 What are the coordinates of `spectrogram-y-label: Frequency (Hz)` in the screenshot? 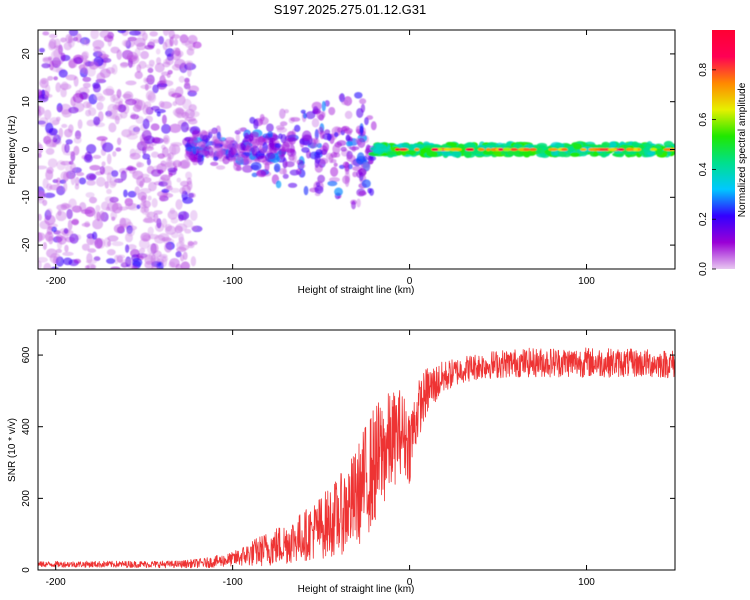 It's located at (12, 150).